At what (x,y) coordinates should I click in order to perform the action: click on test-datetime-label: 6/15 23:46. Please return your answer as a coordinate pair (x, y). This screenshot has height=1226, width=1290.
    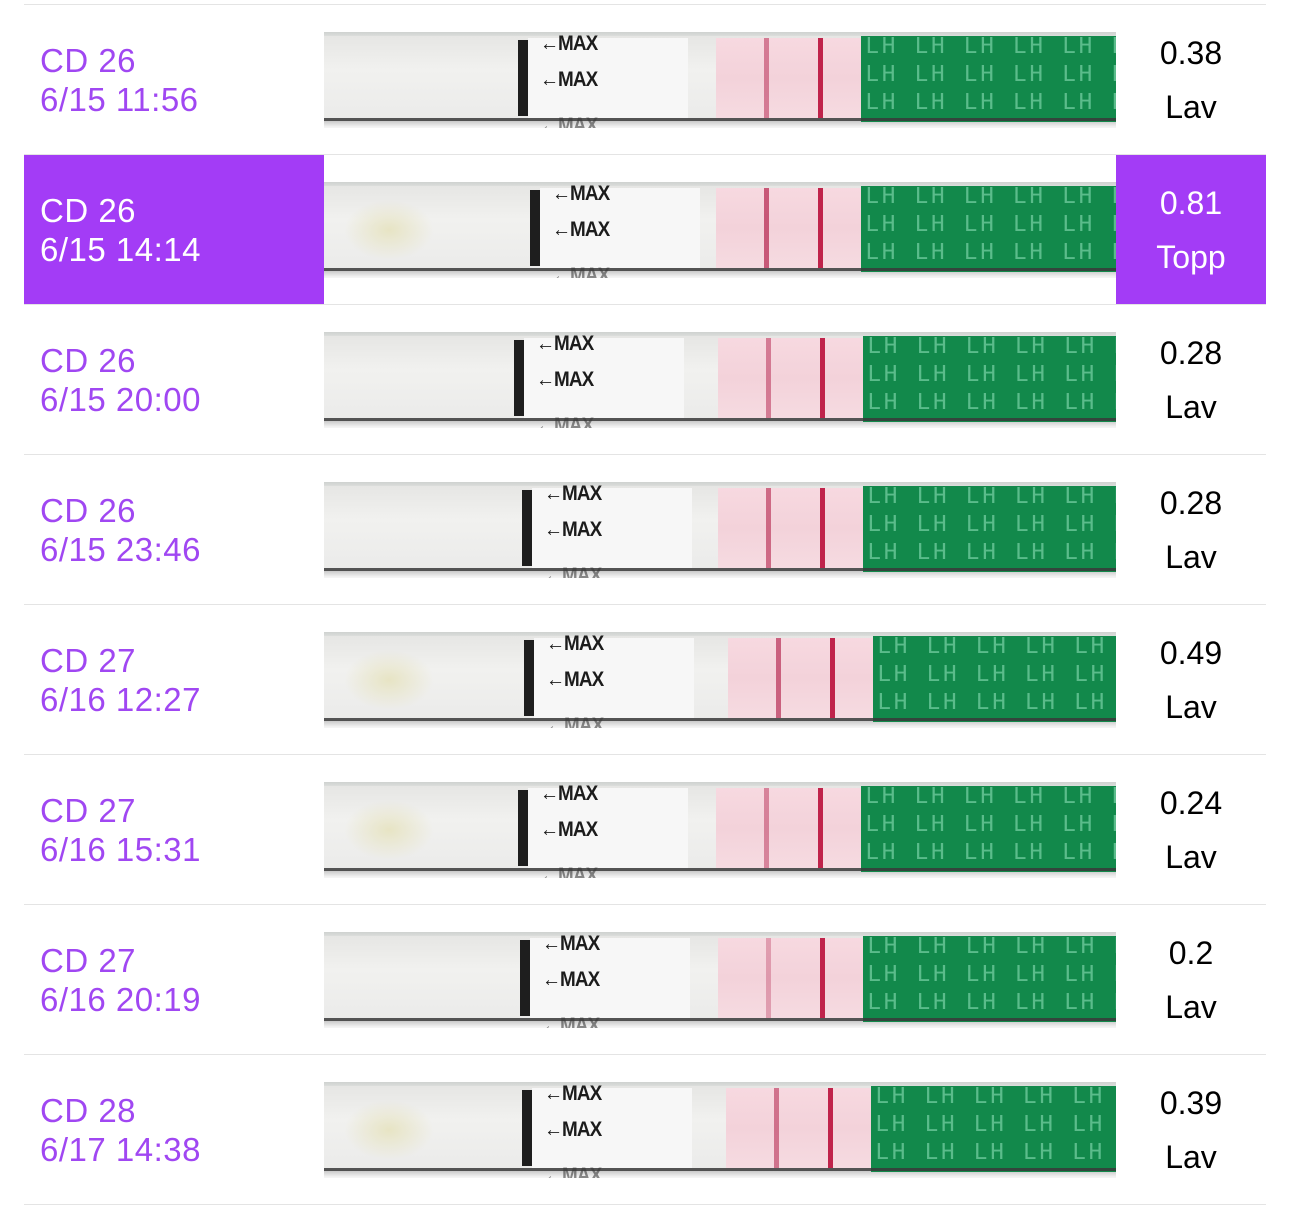
    Looking at the image, I should click on (120, 549).